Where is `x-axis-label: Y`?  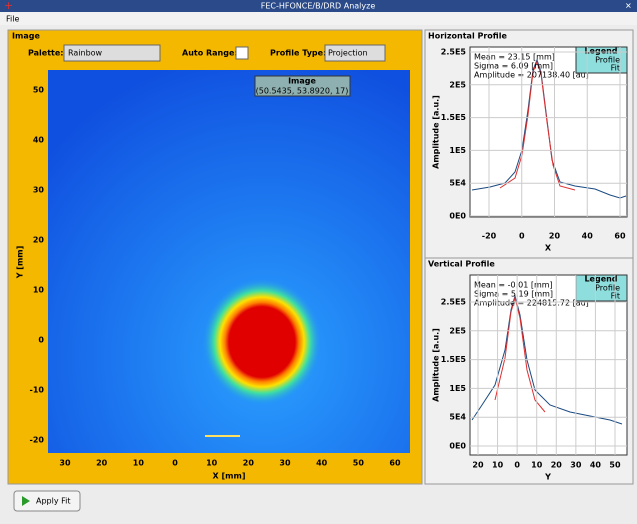 x-axis-label: Y is located at coordinates (547, 477).